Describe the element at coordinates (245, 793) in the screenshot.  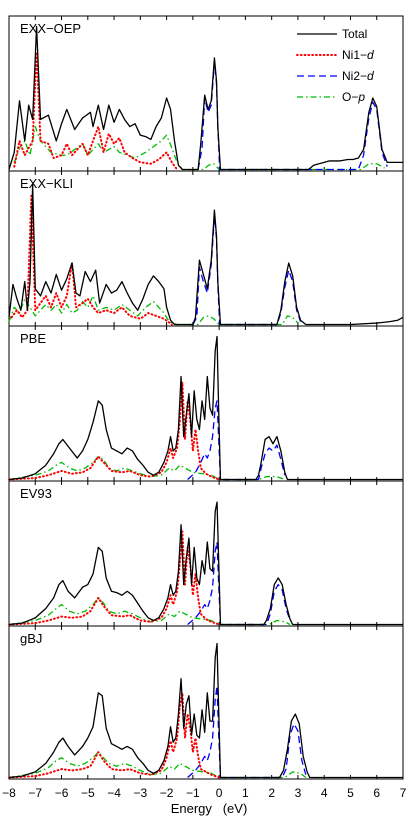
I see `x-tick-label: 1` at that location.